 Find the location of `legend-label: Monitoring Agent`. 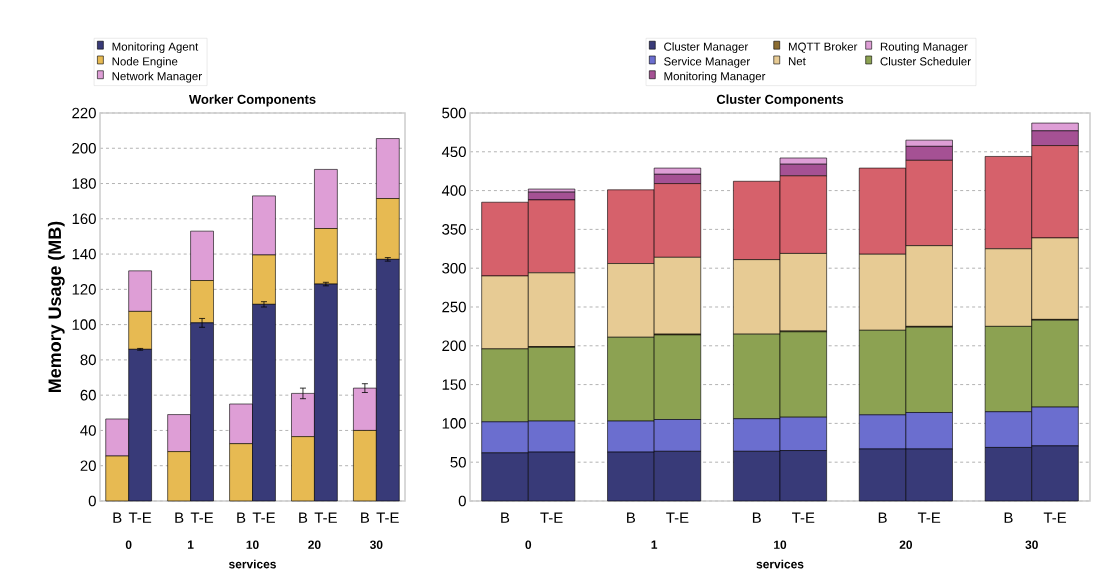

legend-label: Monitoring Agent is located at coordinates (155, 47).